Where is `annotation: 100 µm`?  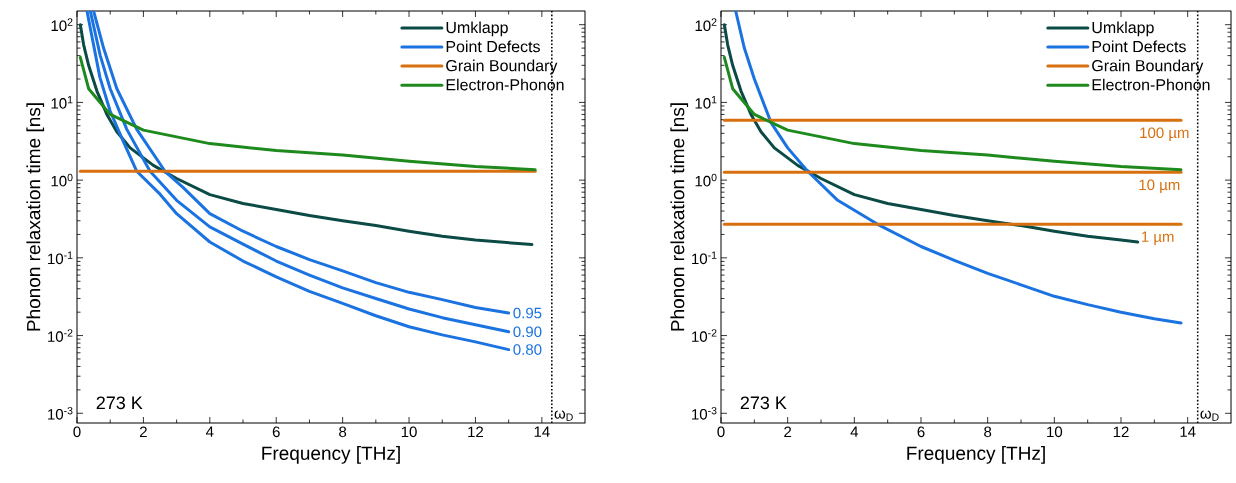 annotation: 100 µm is located at coordinates (1164, 134).